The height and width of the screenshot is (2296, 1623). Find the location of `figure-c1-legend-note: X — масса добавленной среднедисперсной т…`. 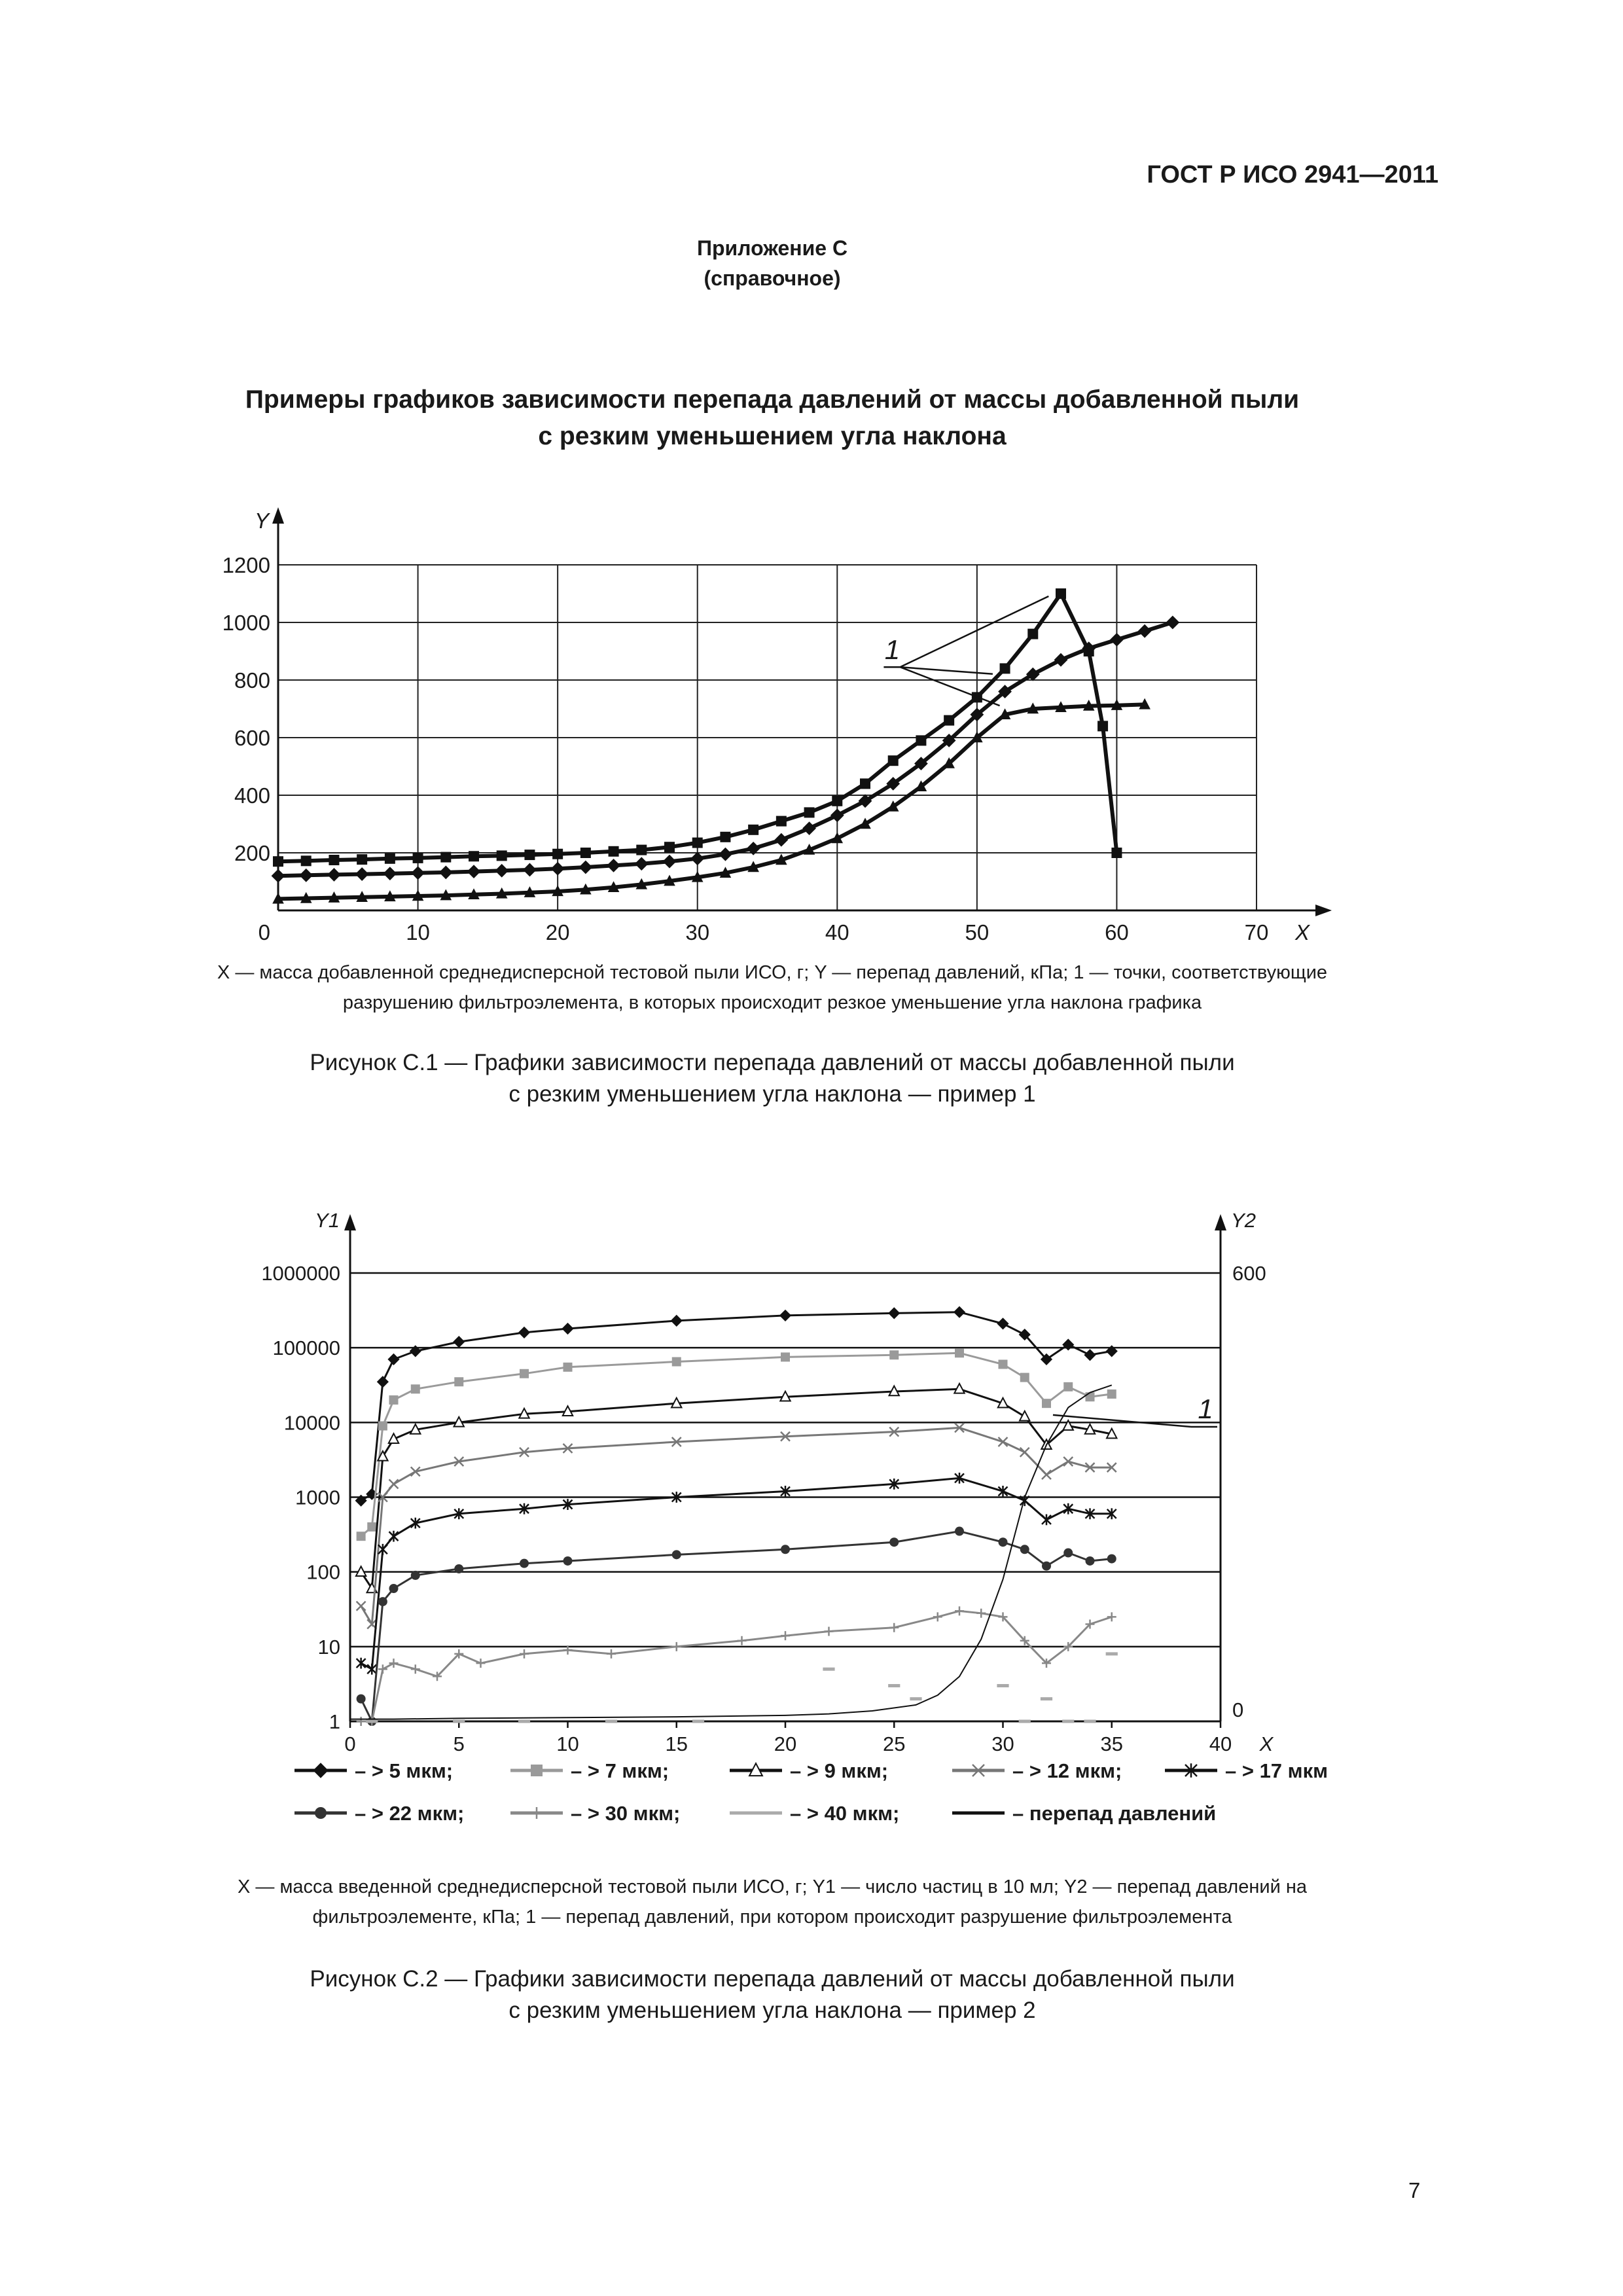

figure-c1-legend-note: X — масса добавленной среднедисперсной т… is located at coordinates (772, 988).